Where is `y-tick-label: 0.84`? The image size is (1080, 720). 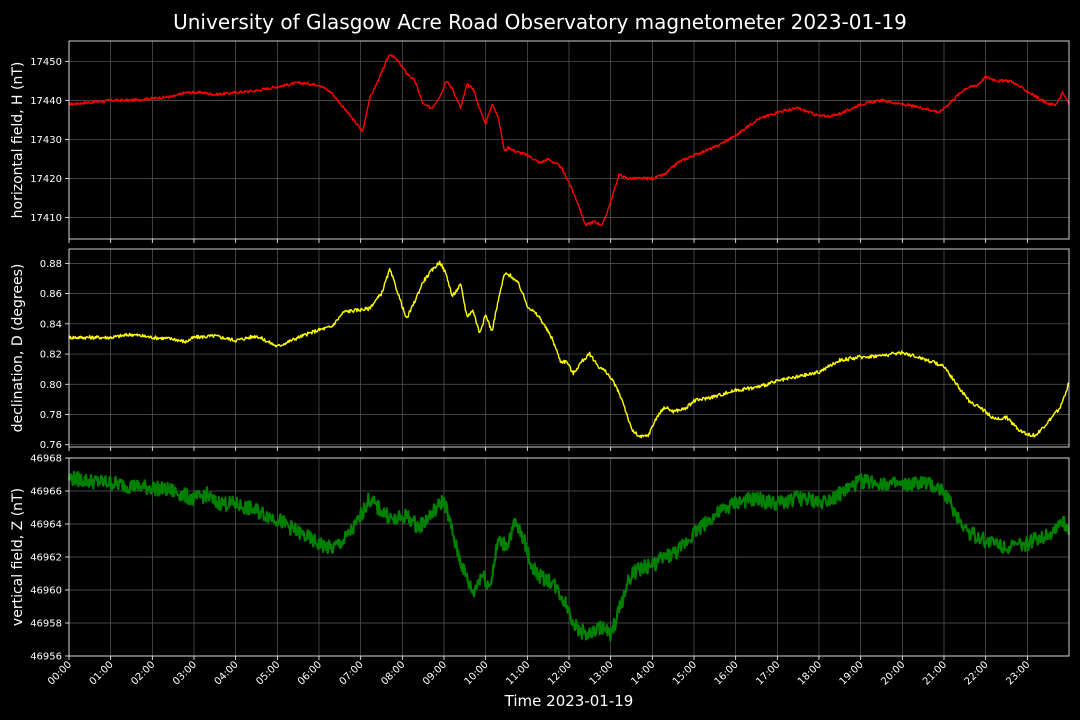 y-tick-label: 0.84 is located at coordinates (51, 324).